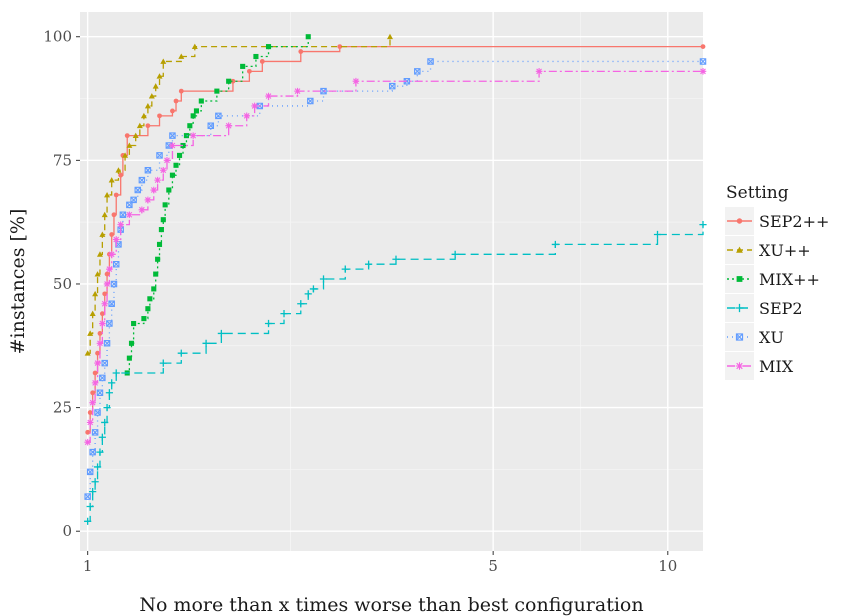 Image resolution: width=841 pixels, height=616 pixels. What do you see at coordinates (57, 37) in the screenshot?
I see `y-tick-label: 100` at bounding box center [57, 37].